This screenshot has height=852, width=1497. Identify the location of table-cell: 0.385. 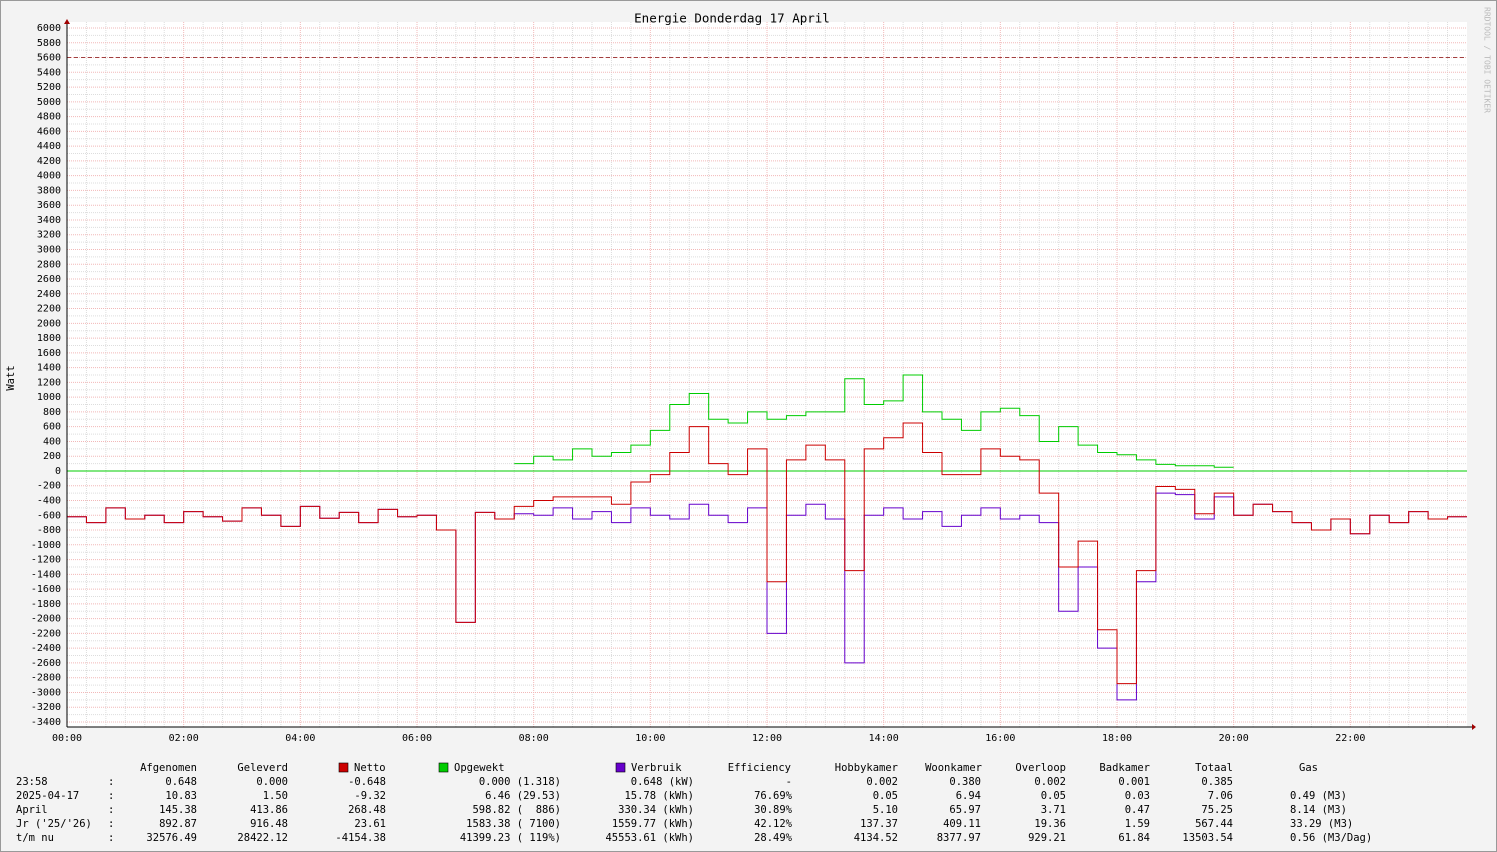
(1217, 782).